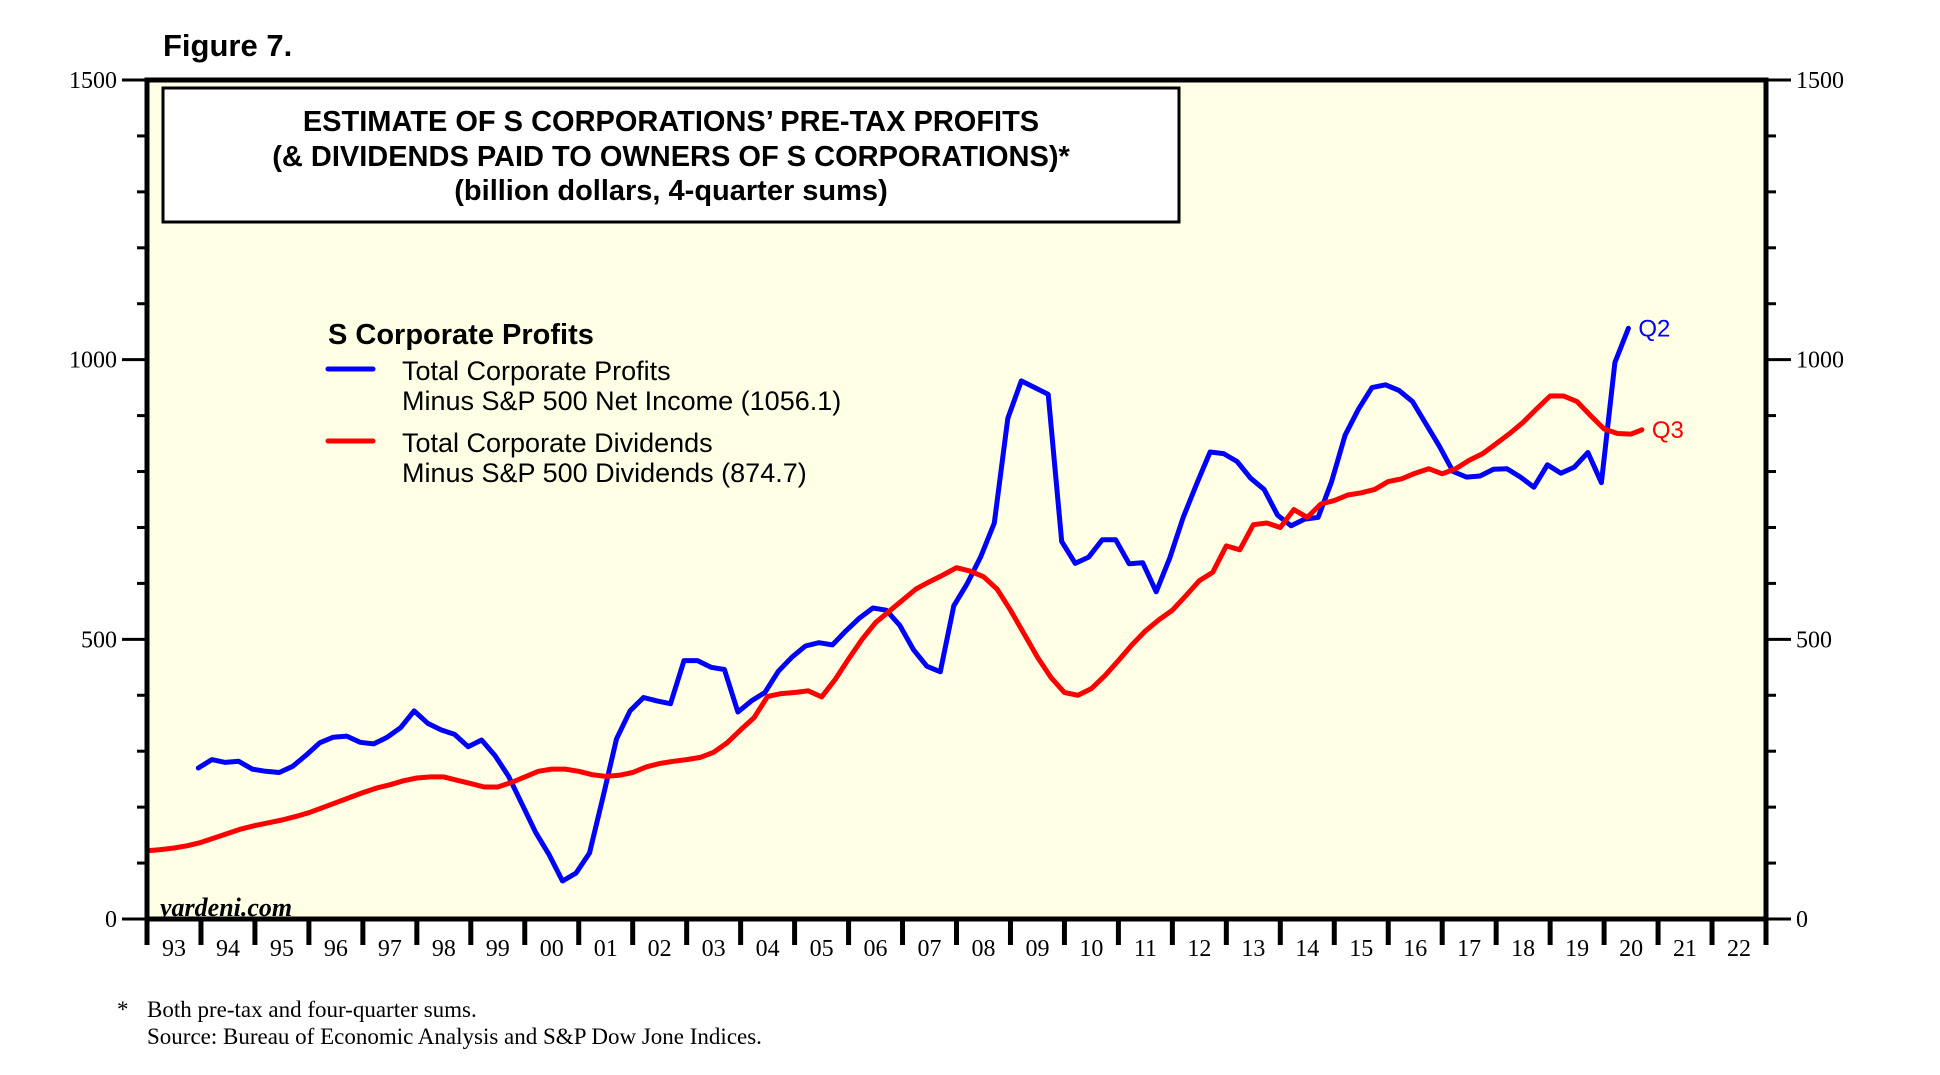 This screenshot has width=1940, height=1075. I want to click on chart-subtitle: (billion dollars, 4-quarter sums), so click(670, 191).